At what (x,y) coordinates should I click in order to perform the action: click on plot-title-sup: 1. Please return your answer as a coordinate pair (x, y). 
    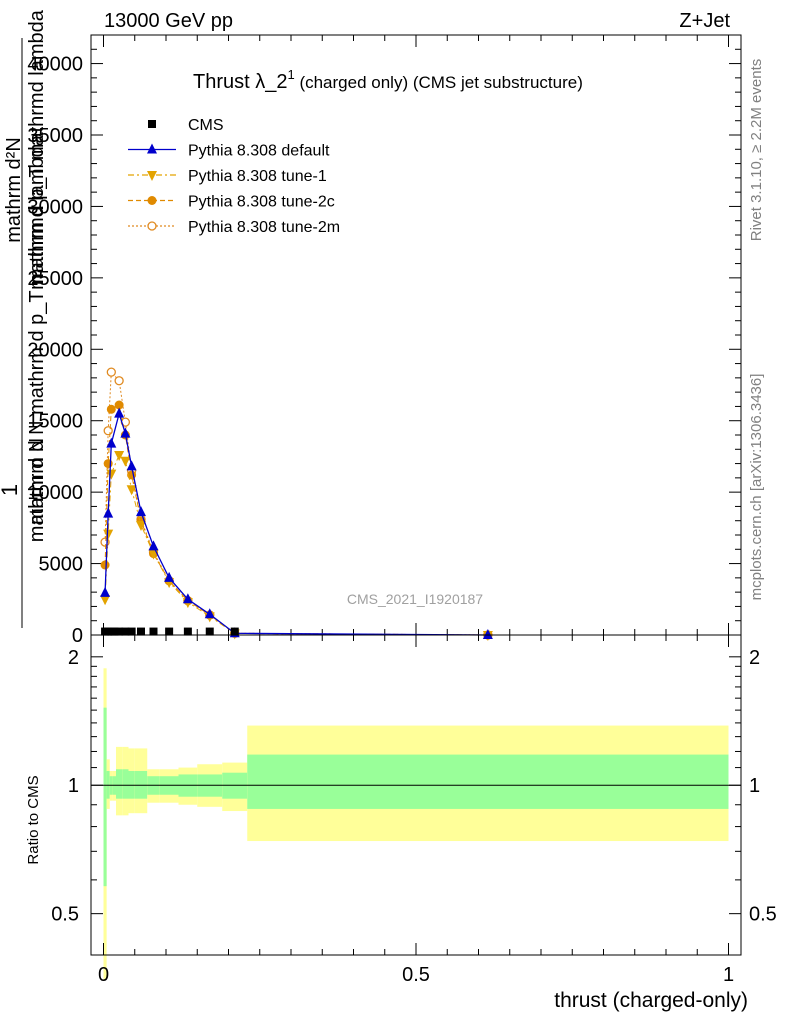
    Looking at the image, I should click on (290, 74).